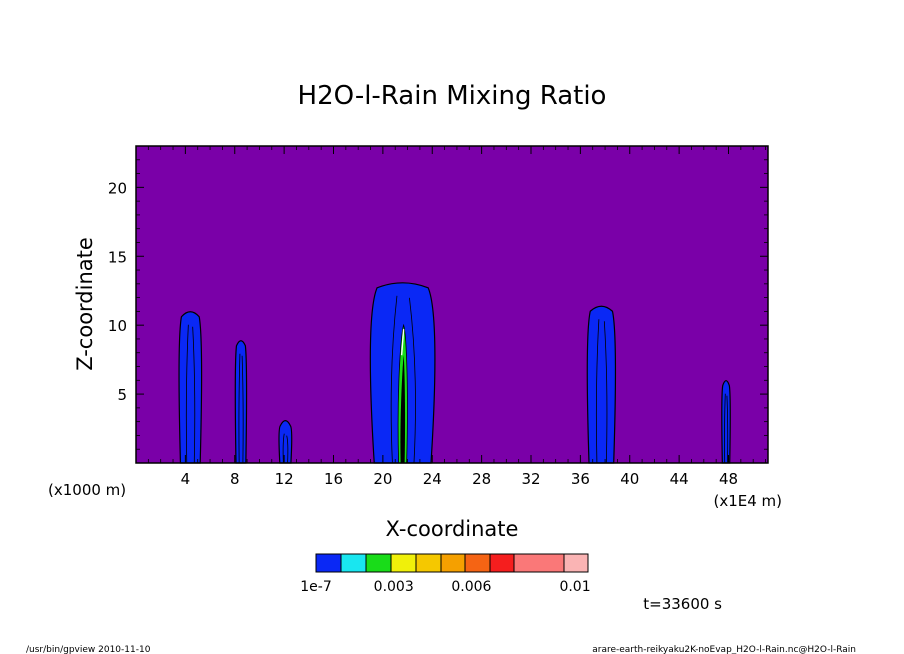 The image size is (904, 654). I want to click on x-tick-label: 36, so click(580, 479).